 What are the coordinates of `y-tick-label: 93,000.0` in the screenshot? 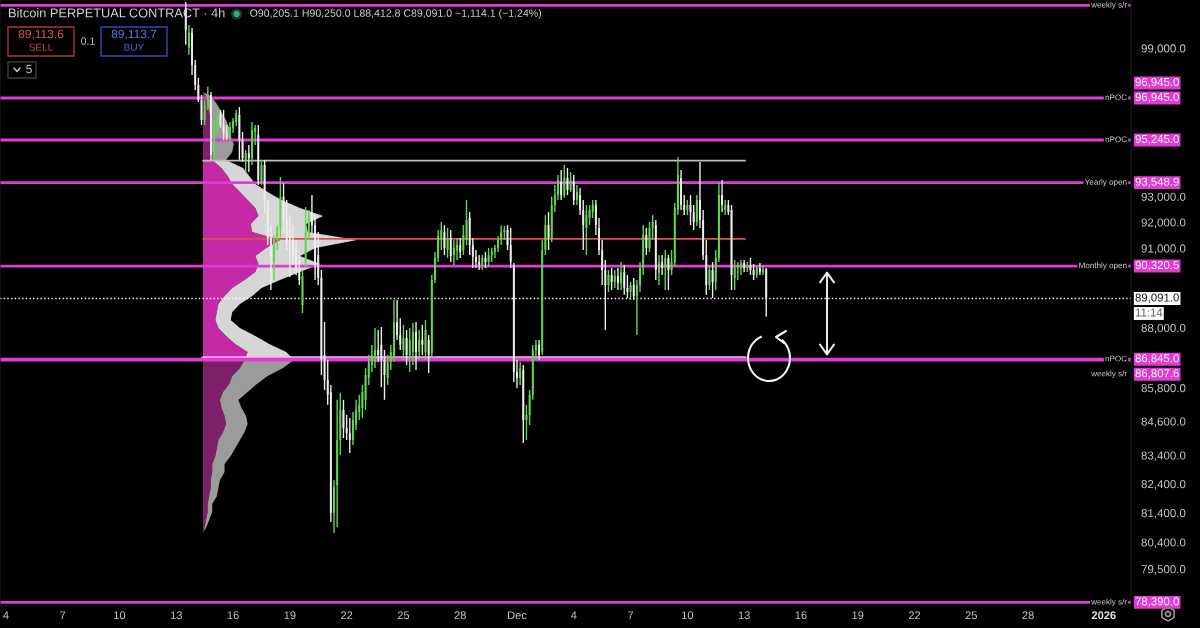 It's located at (1163, 197).